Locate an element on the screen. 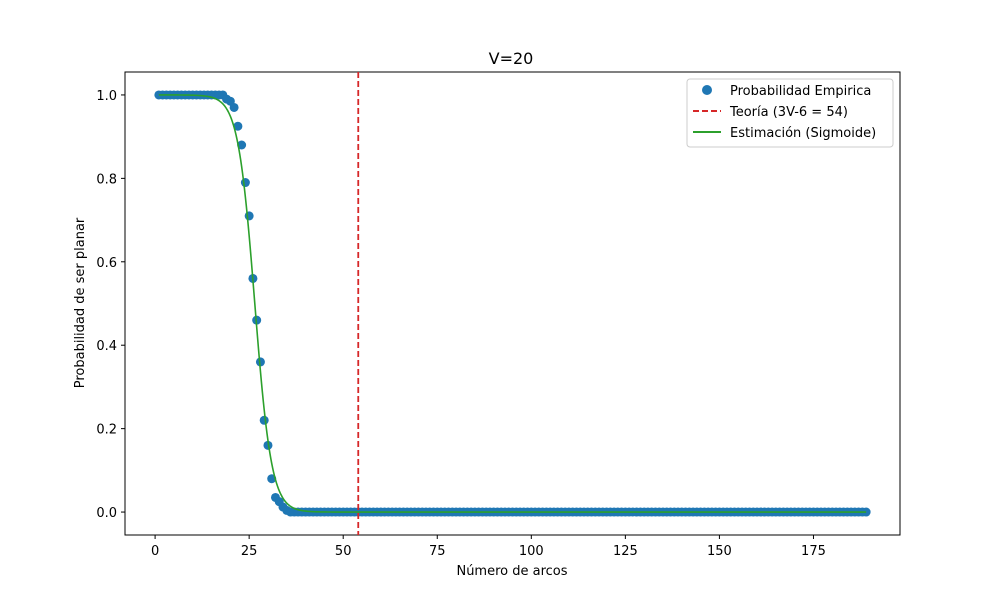 This screenshot has height=600, width=1000. legend-marker-empirical is located at coordinates (707, 90).